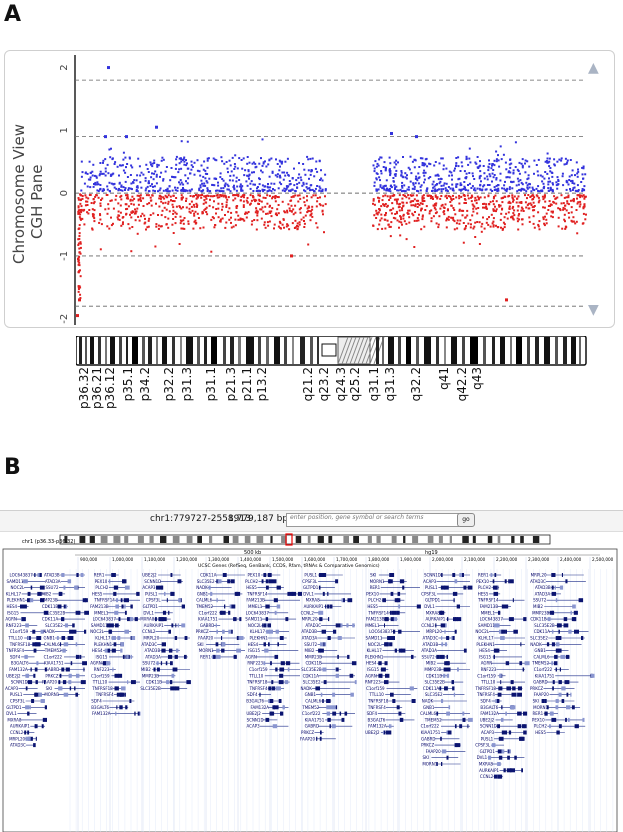 This screenshot has height=832, width=623. What do you see at coordinates (593, 68) in the screenshot?
I see `scroll-up-icon: ▲` at bounding box center [593, 68].